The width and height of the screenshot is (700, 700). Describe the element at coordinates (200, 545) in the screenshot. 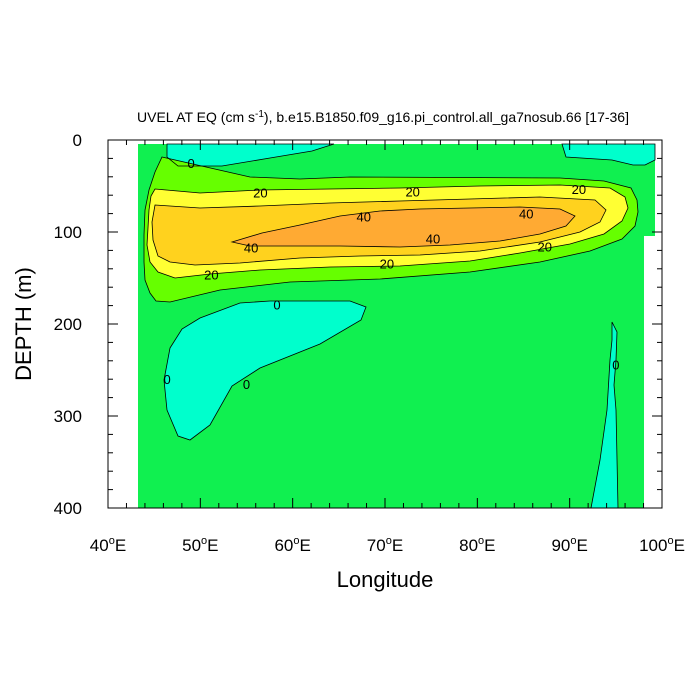

I see `x-tick-label: 50oE` at that location.